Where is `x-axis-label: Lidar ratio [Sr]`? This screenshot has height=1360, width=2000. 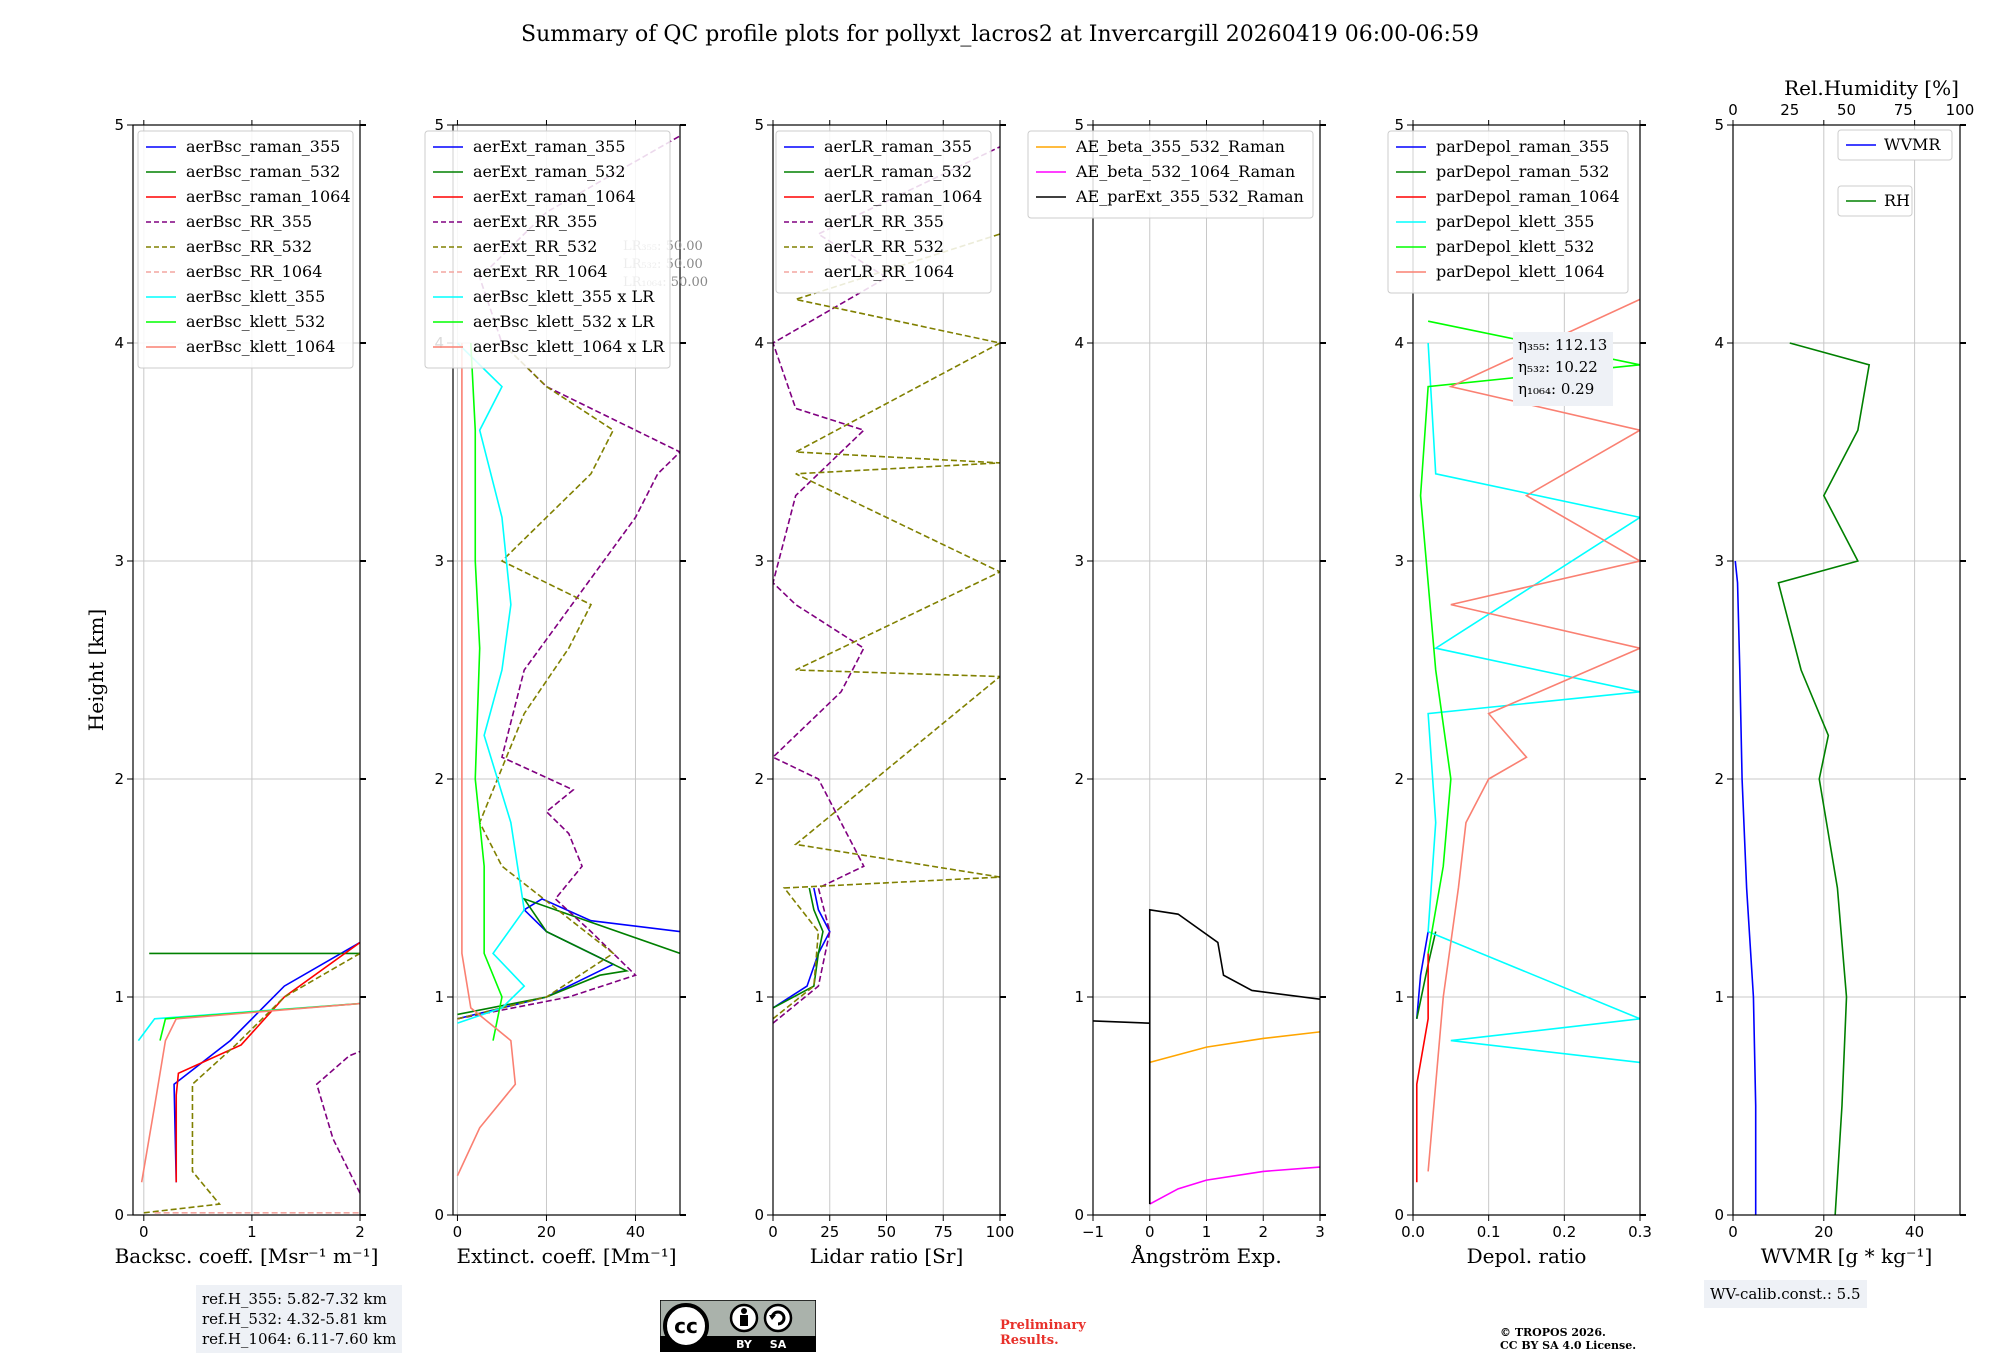
x-axis-label: Lidar ratio [Sr] is located at coordinates (887, 1256).